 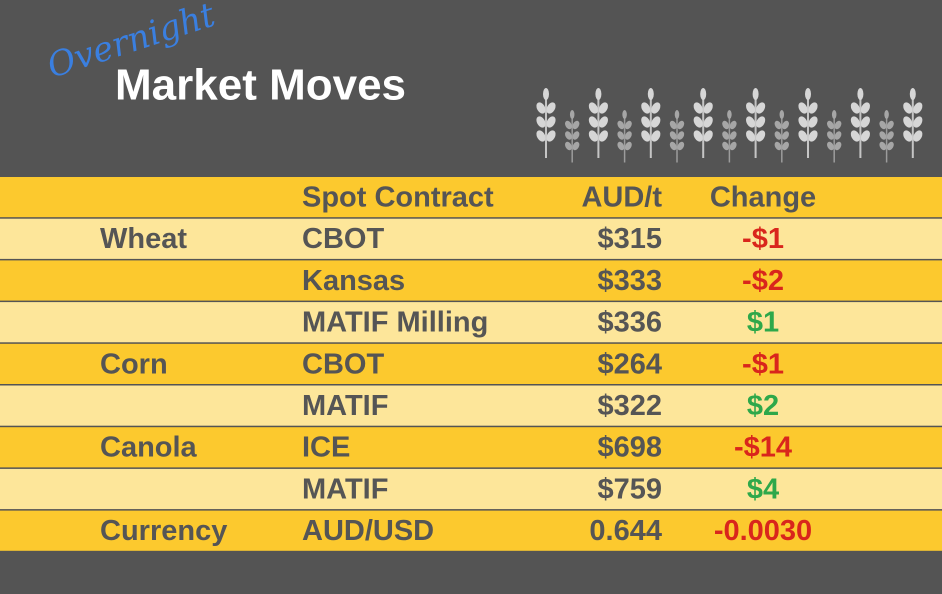 I want to click on change: -$14, so click(x=763, y=448).